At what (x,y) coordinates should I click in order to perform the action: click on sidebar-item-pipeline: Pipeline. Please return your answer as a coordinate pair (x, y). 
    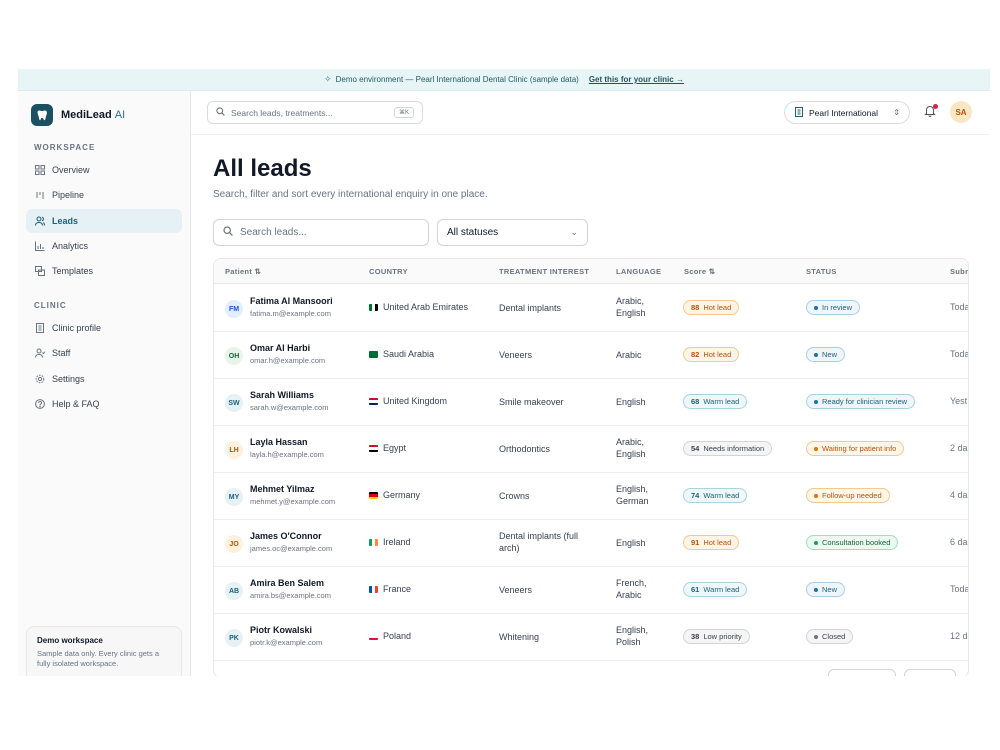
    Looking at the image, I should click on (104, 195).